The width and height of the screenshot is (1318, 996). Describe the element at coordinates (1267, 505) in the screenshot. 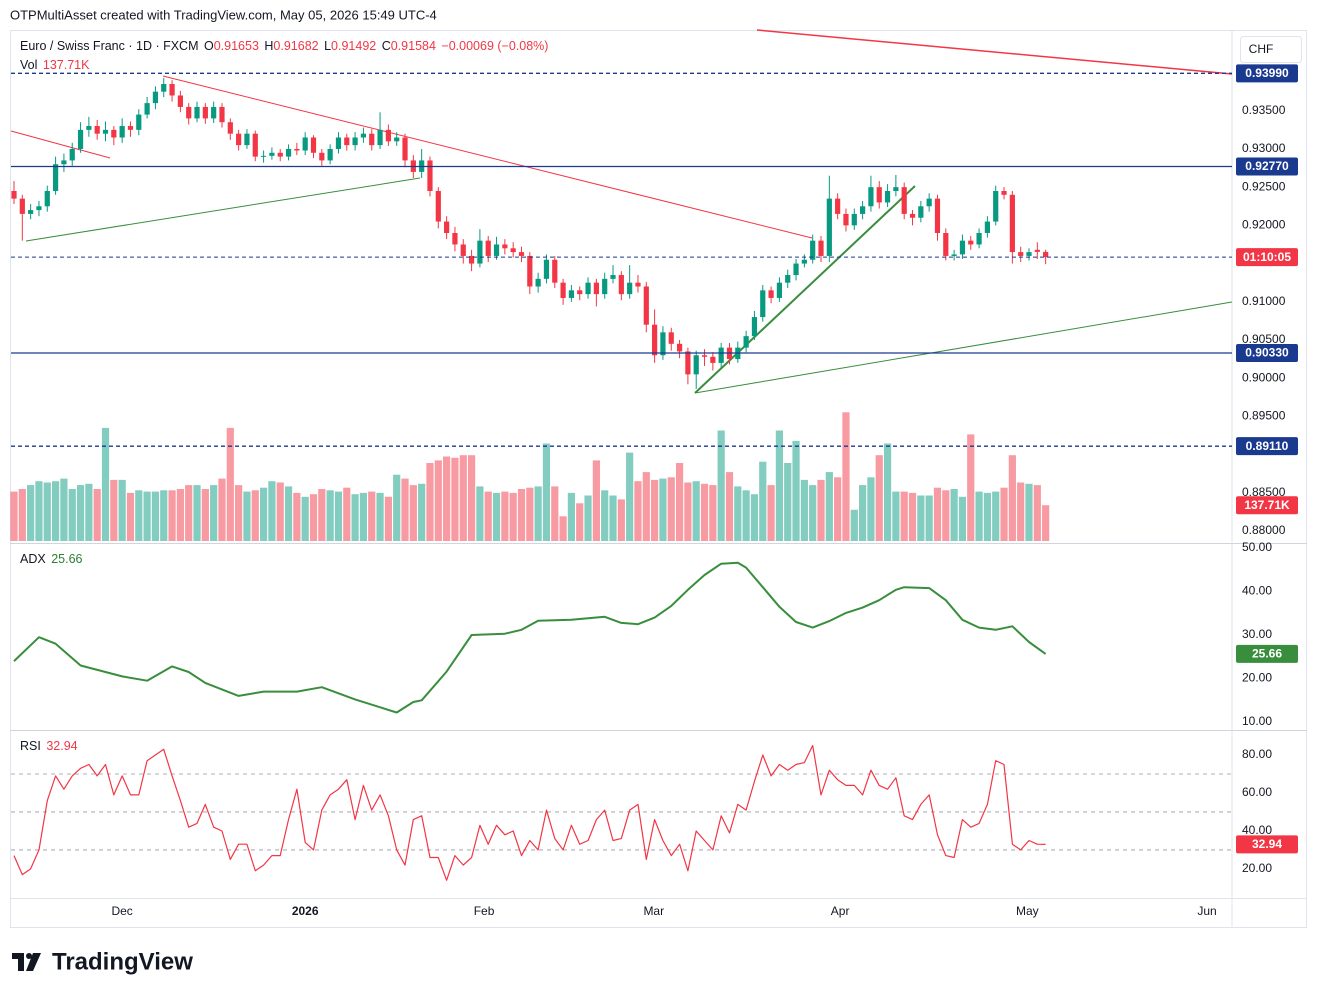

I see `volume-label: 137.71K` at that location.